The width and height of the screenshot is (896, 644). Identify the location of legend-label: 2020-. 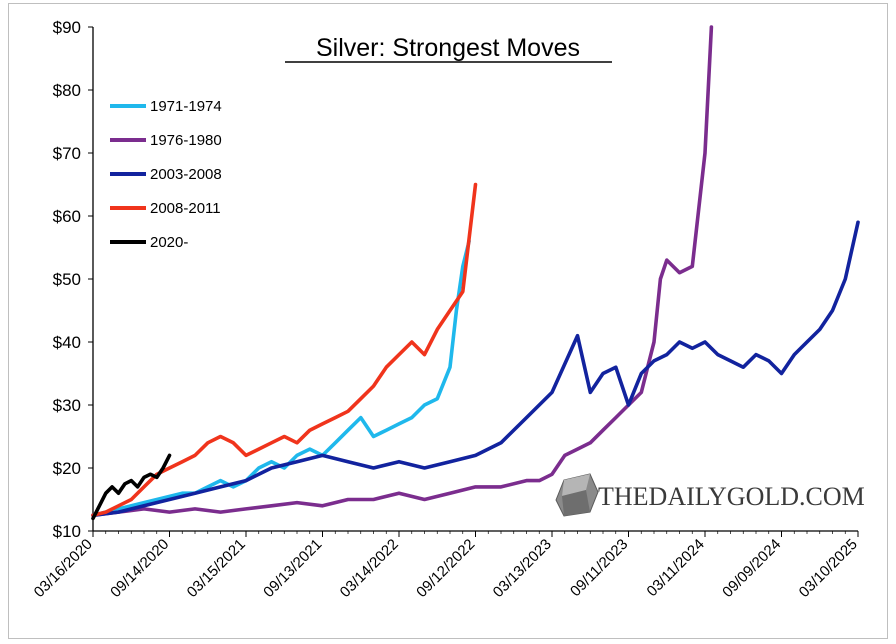
(169, 242).